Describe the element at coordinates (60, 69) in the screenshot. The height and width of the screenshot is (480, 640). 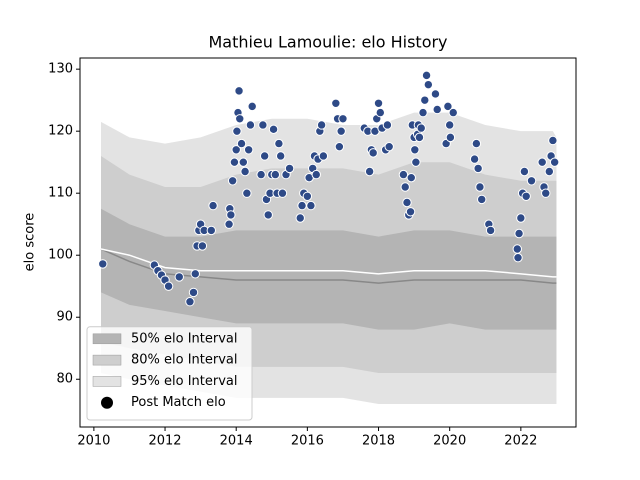
I see `y-tick-label: 130` at that location.